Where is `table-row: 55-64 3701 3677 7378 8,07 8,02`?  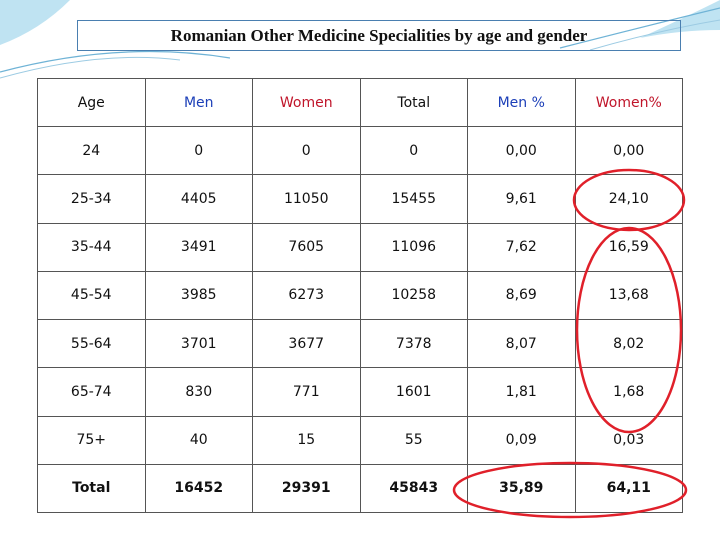 table-row: 55-64 3701 3677 7378 8,07 8,02 is located at coordinates (360, 344).